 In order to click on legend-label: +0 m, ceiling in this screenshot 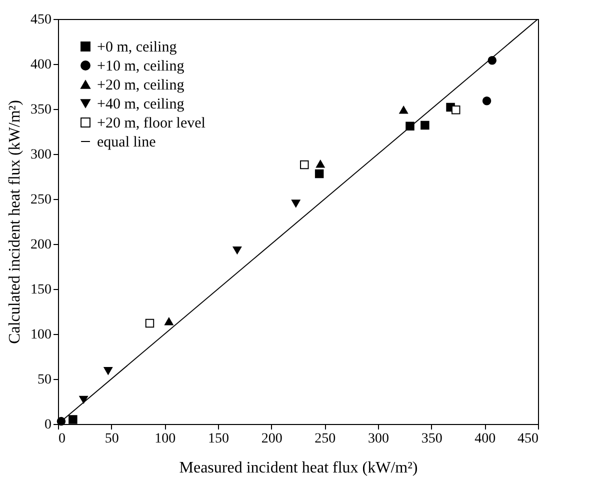, I will do `click(137, 48)`.